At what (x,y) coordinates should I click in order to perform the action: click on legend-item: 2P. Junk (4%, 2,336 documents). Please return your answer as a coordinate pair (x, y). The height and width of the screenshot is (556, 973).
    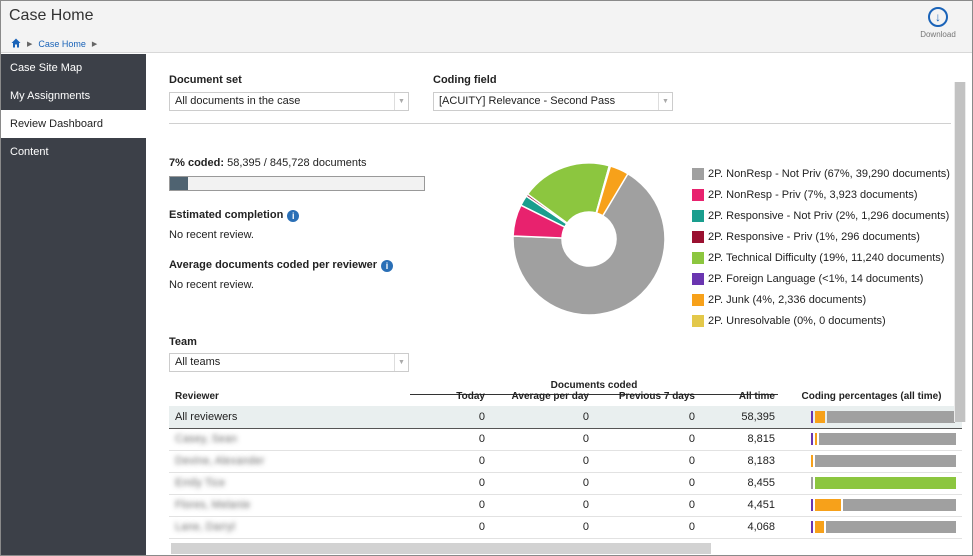
    Looking at the image, I should click on (821, 299).